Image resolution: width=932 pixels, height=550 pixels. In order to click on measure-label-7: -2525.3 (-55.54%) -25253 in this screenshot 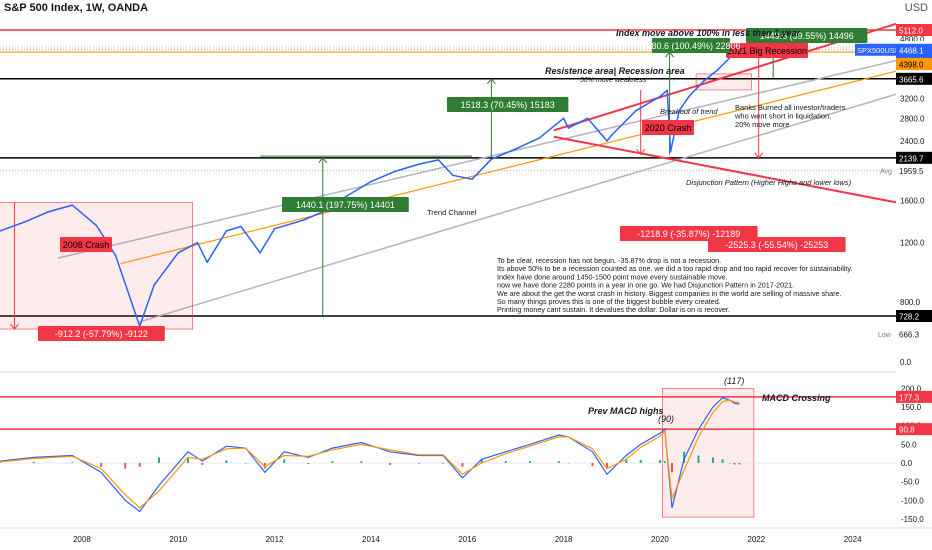, I will do `click(776, 245)`.